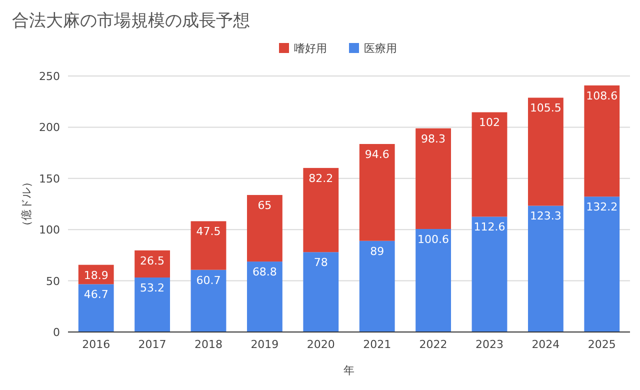  What do you see at coordinates (49, 179) in the screenshot?
I see `y-tick-label: 150` at bounding box center [49, 179].